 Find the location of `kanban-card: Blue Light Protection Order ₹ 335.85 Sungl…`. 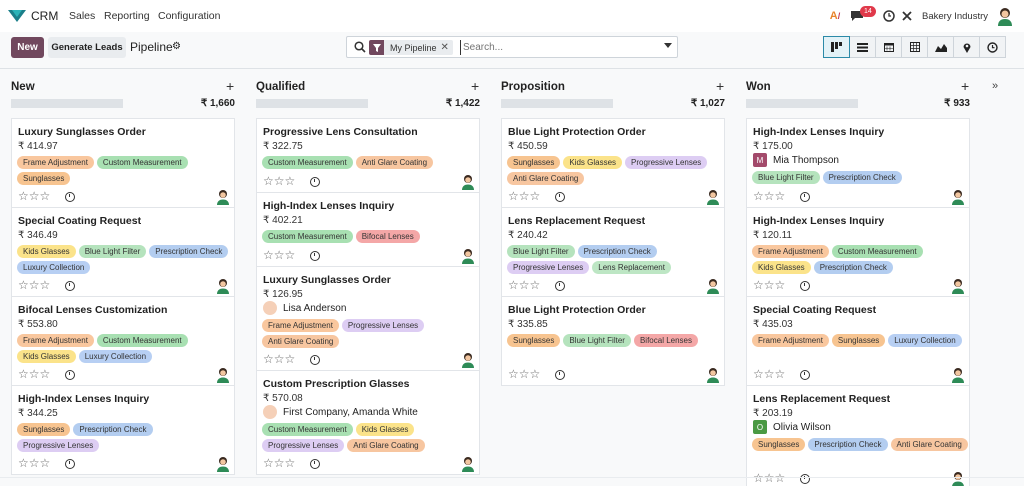

kanban-card: Blue Light Protection Order ₹ 335.85 Sungl… is located at coordinates (613, 341).